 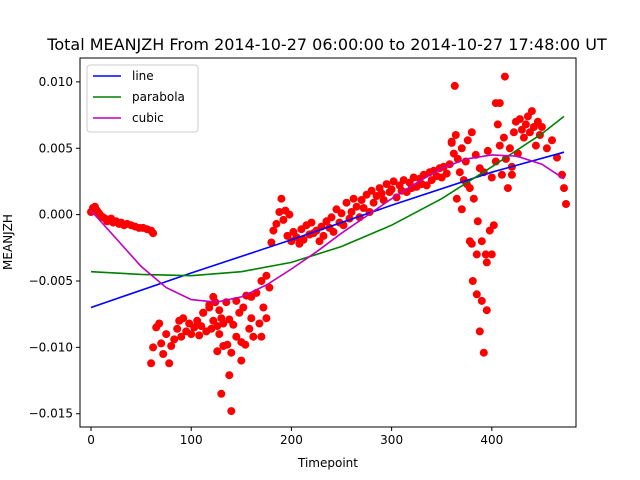 What do you see at coordinates (158, 97) in the screenshot?
I see `legend-label-parabola: parabola` at bounding box center [158, 97].